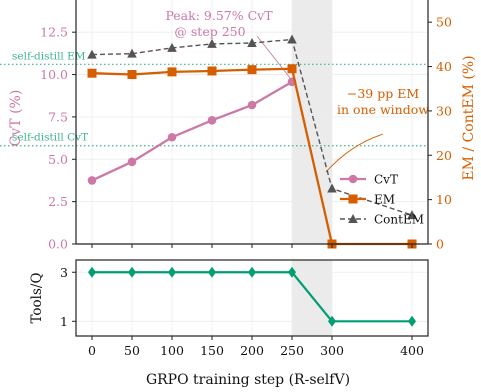  What do you see at coordinates (252, 350) in the screenshot?
I see `x-tick-label: 200` at bounding box center [252, 350].